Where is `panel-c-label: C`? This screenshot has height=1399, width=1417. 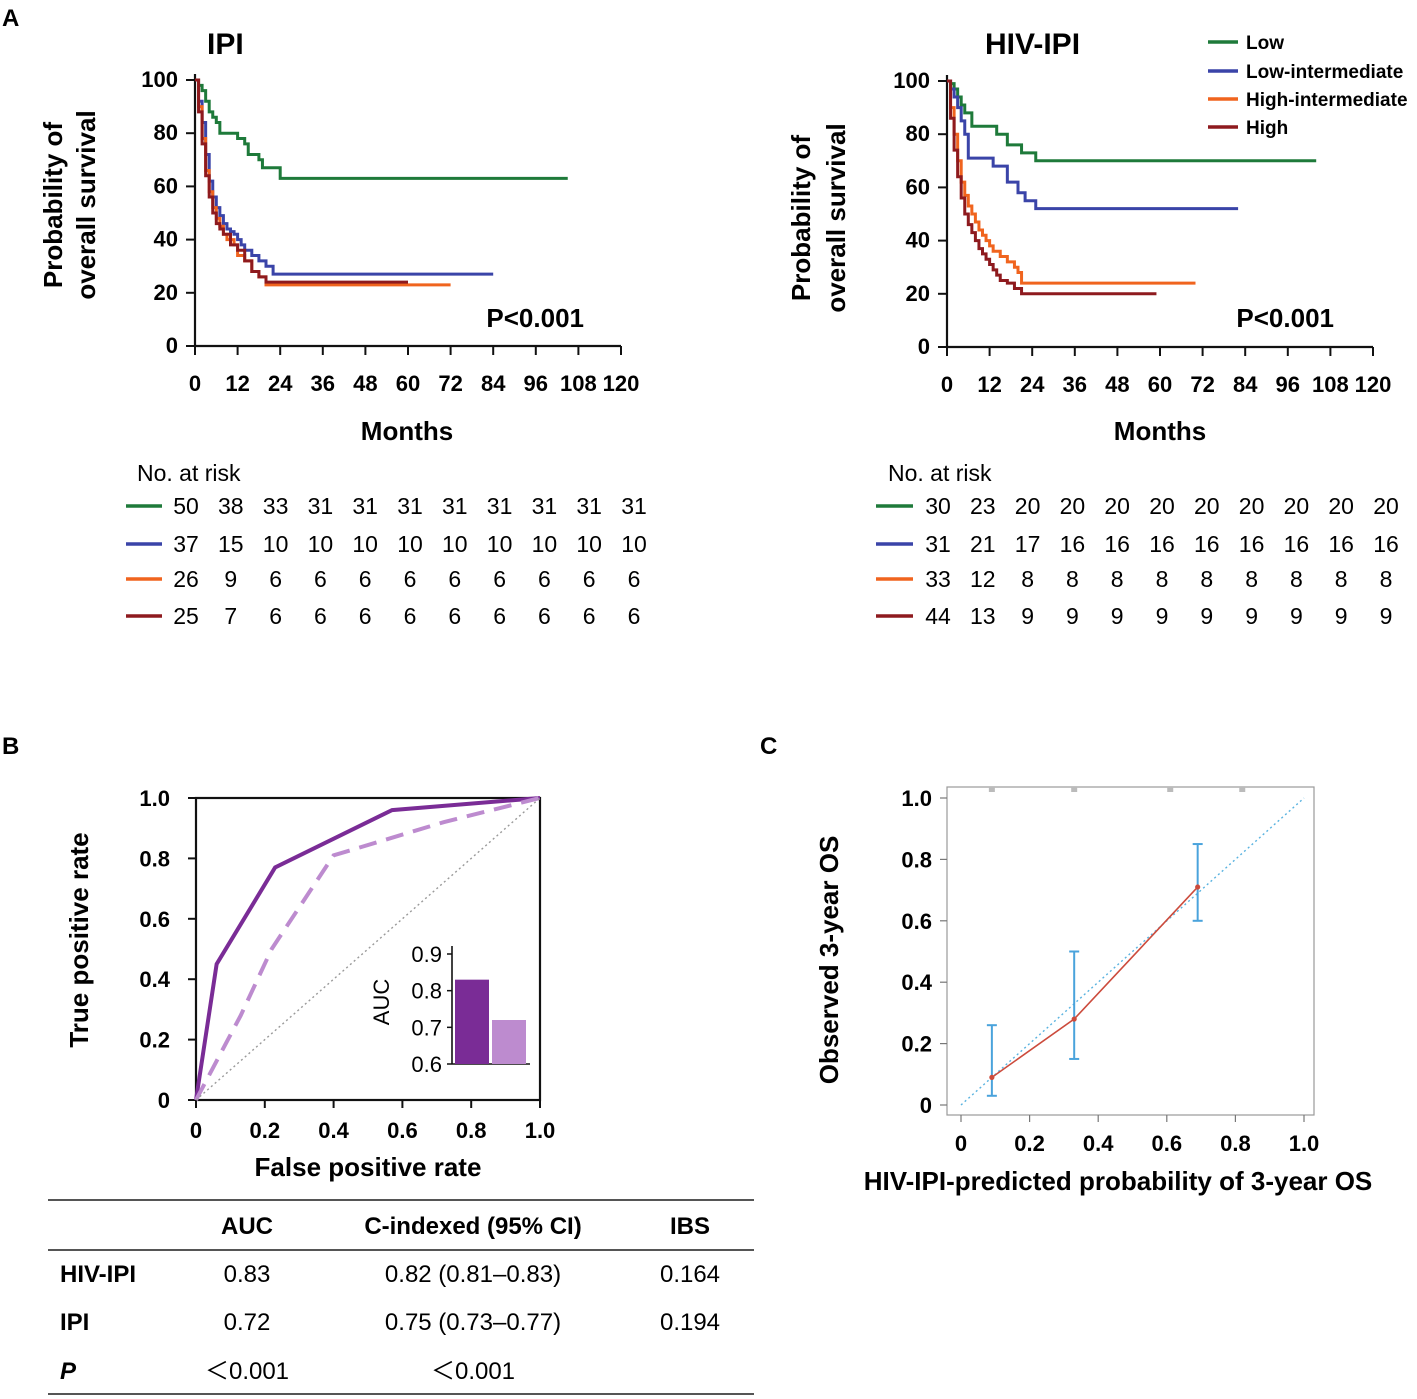 panel-c-label: C is located at coordinates (768, 746).